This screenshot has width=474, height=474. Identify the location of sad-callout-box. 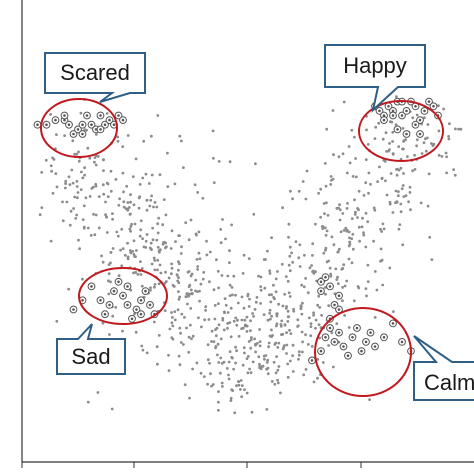
(91, 349).